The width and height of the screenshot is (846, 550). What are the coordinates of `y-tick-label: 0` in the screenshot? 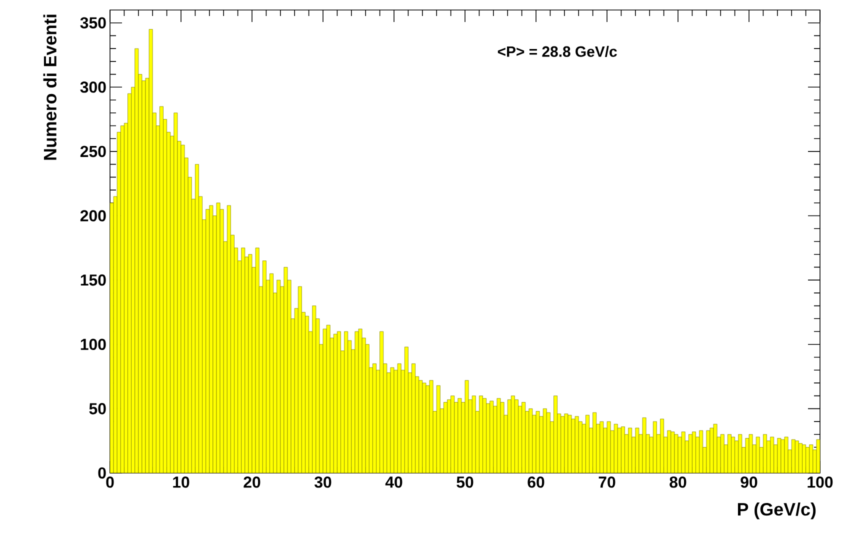 It's located at (102, 473).